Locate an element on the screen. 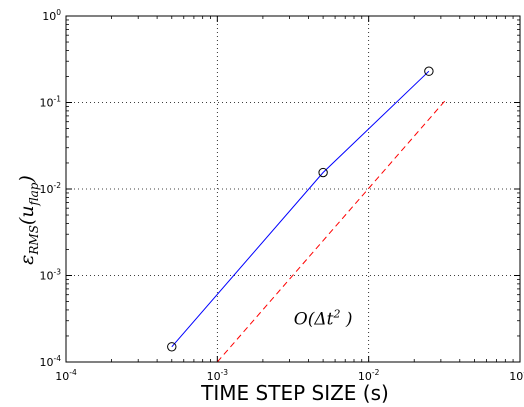  y-axis-label-sub: RMS is located at coordinates (34, 240).